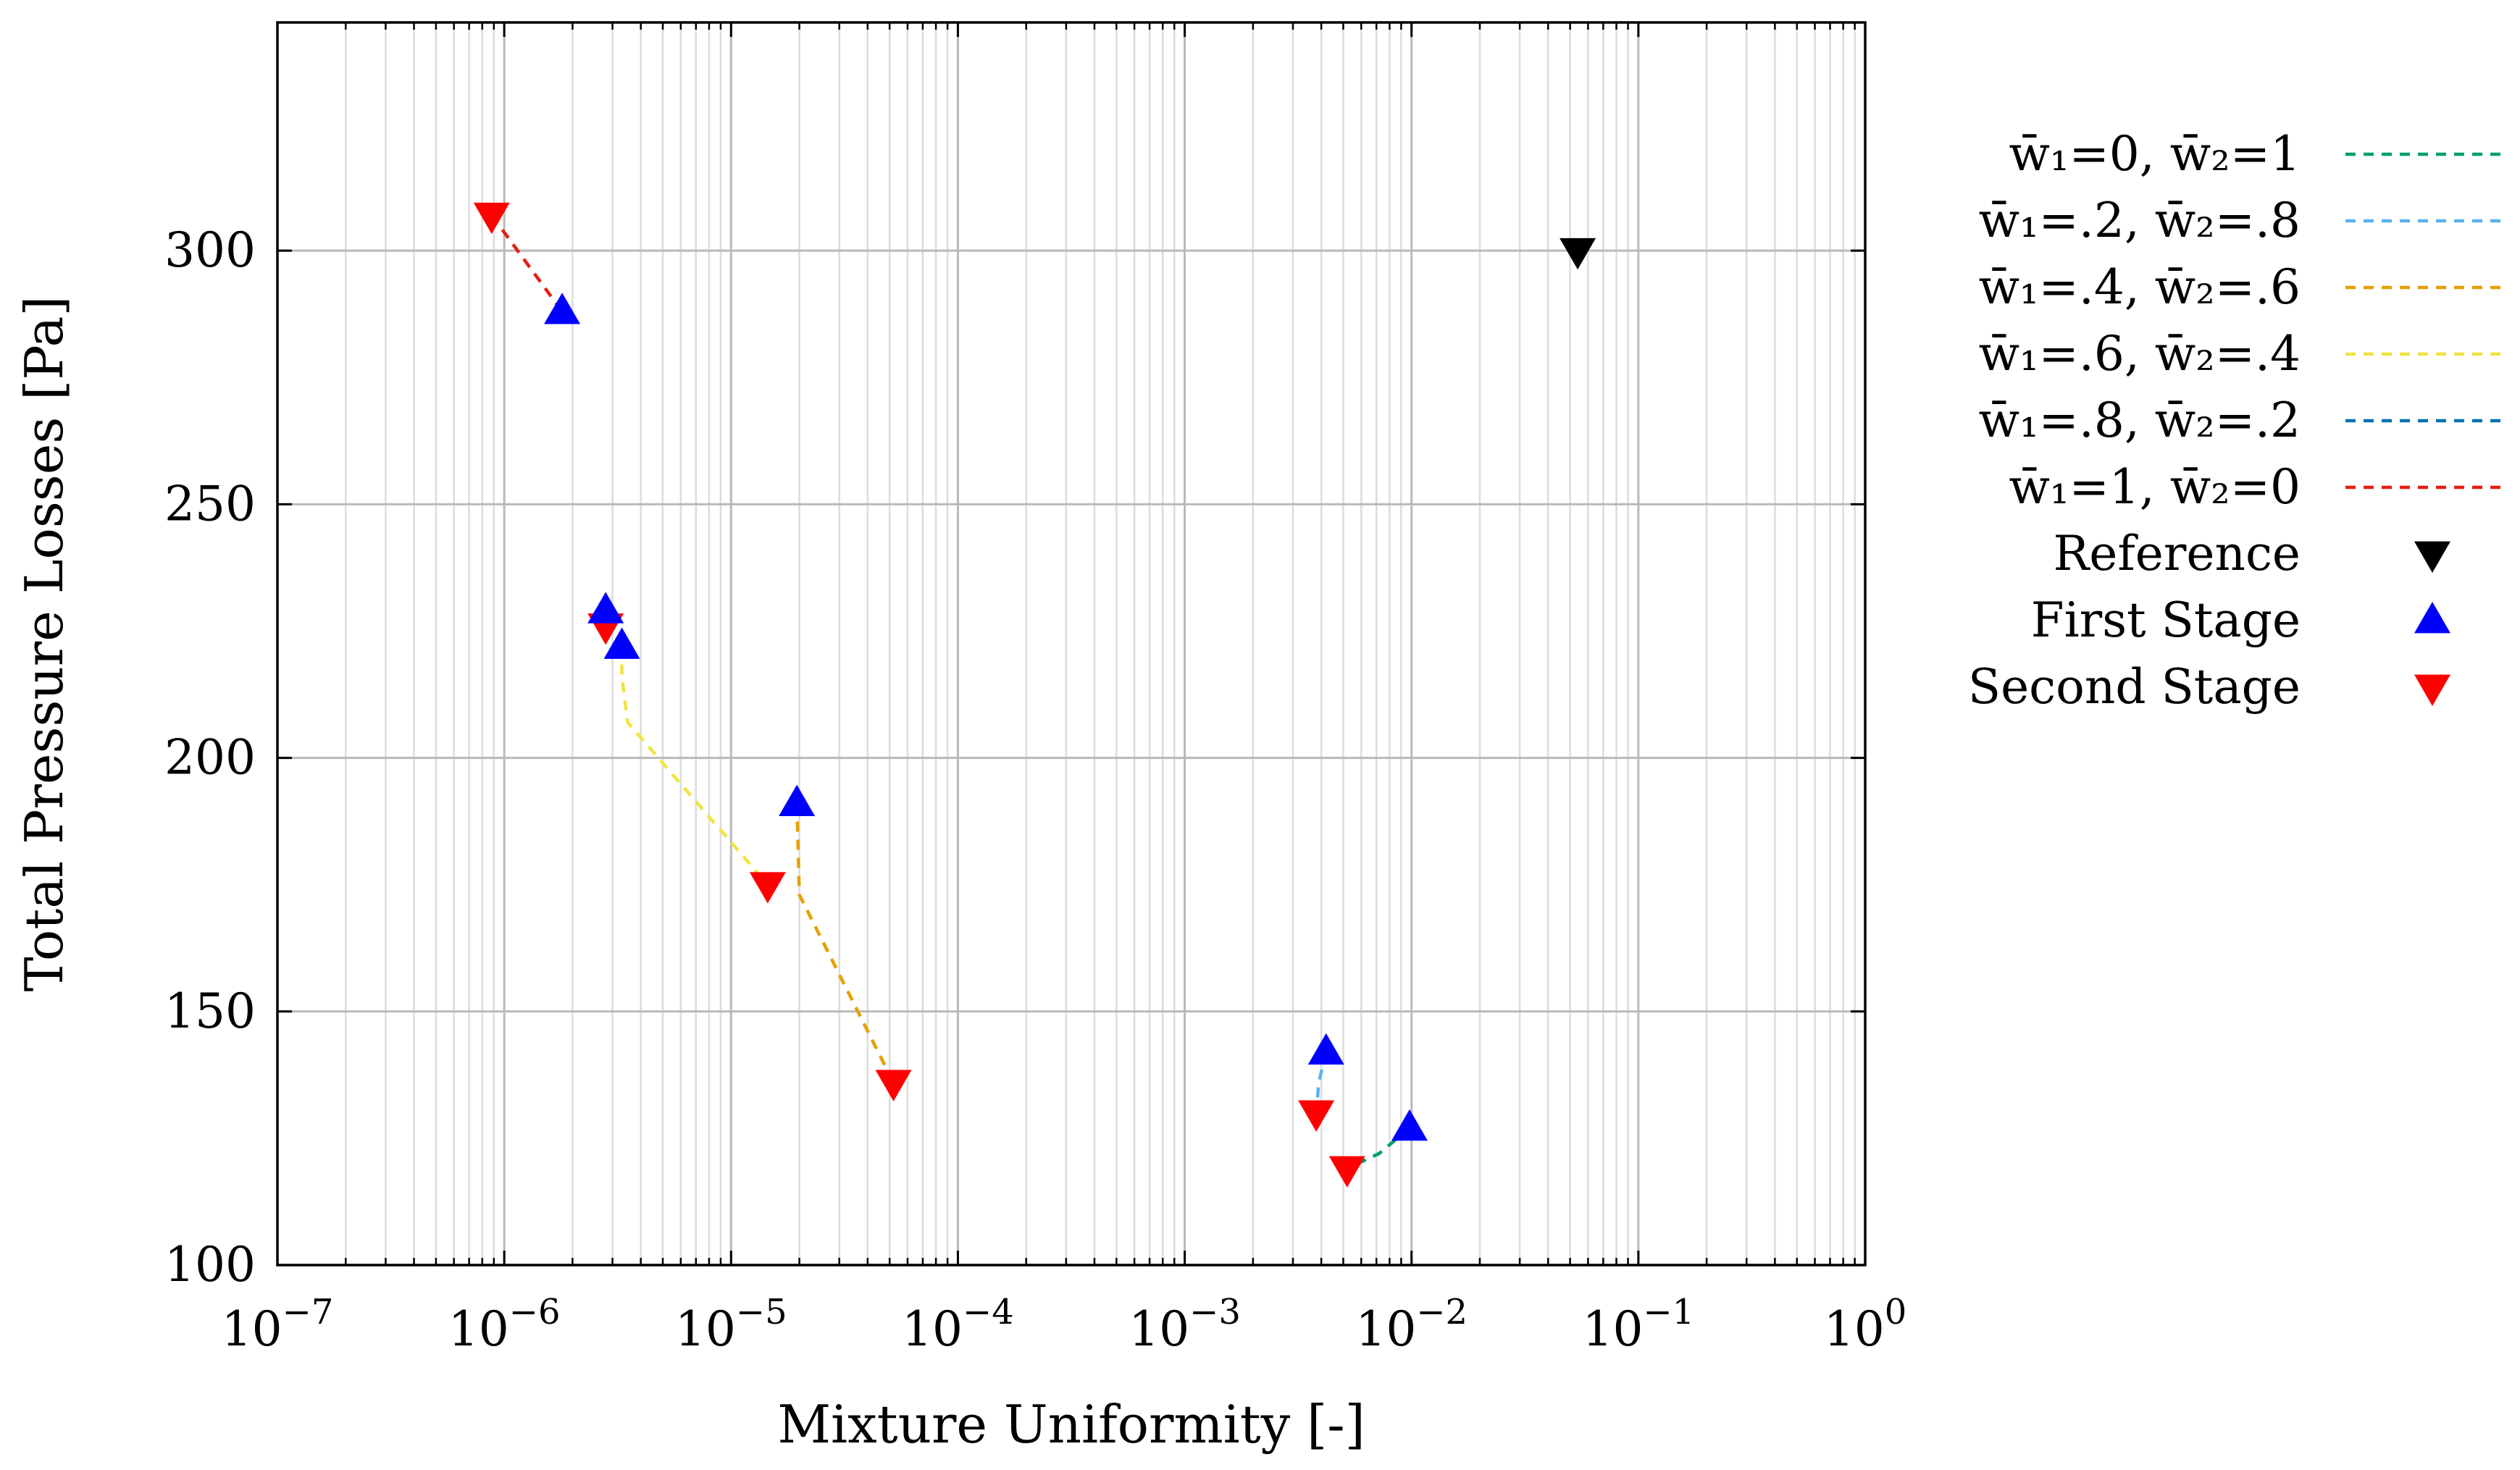 The height and width of the screenshot is (1470, 2520). Describe the element at coordinates (210, 1265) in the screenshot. I see `y-tick-label: 100` at that location.